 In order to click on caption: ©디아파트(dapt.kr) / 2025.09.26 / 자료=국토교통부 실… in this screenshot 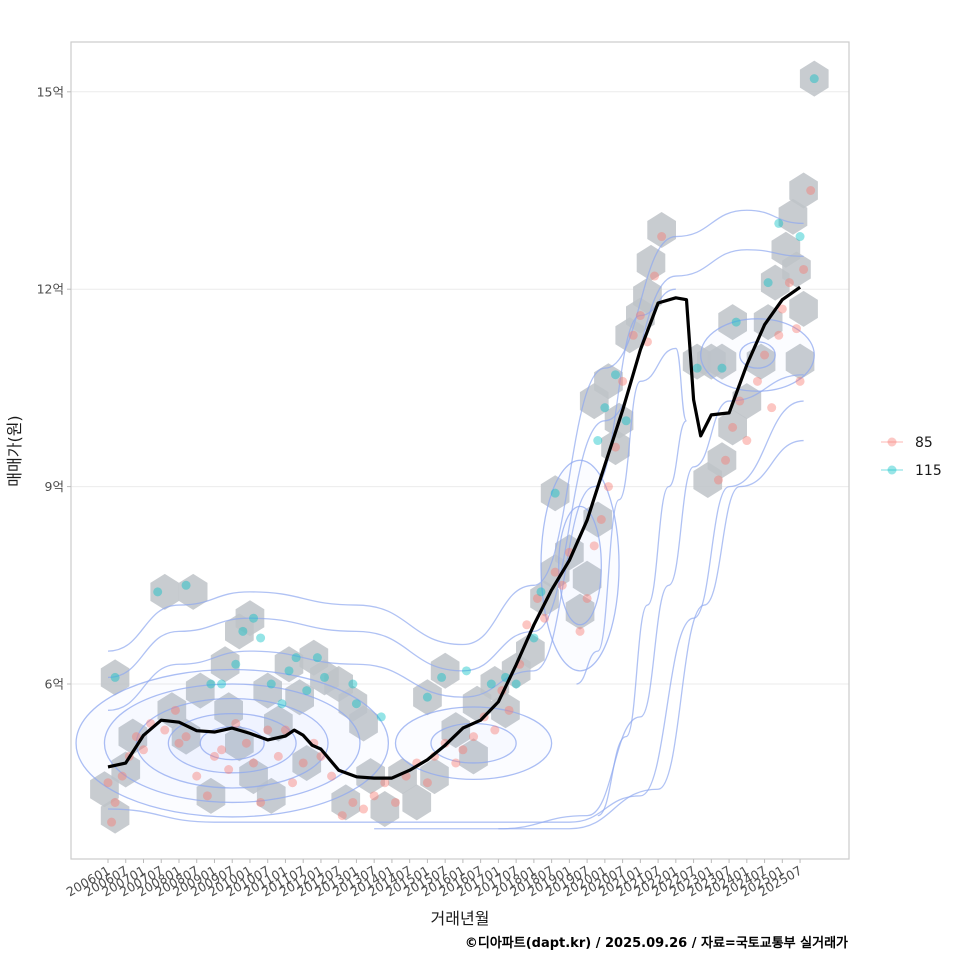, I will do `click(656, 943)`.